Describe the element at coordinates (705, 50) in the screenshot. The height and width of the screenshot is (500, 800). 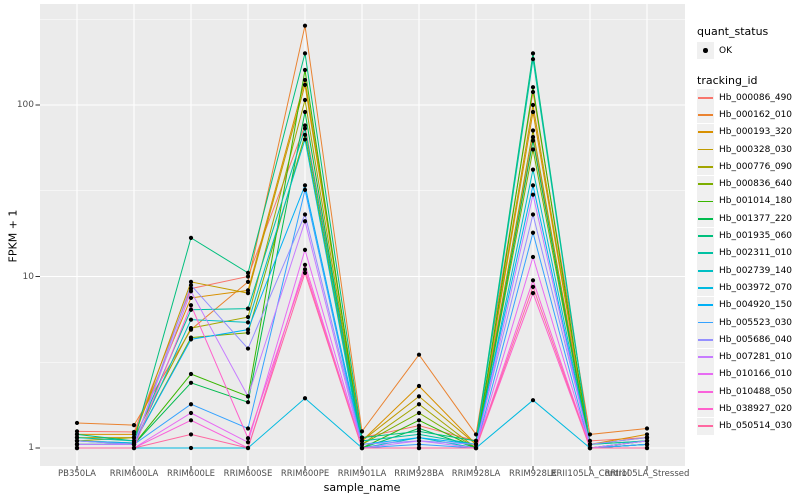
I see `ok-point-icon` at that location.